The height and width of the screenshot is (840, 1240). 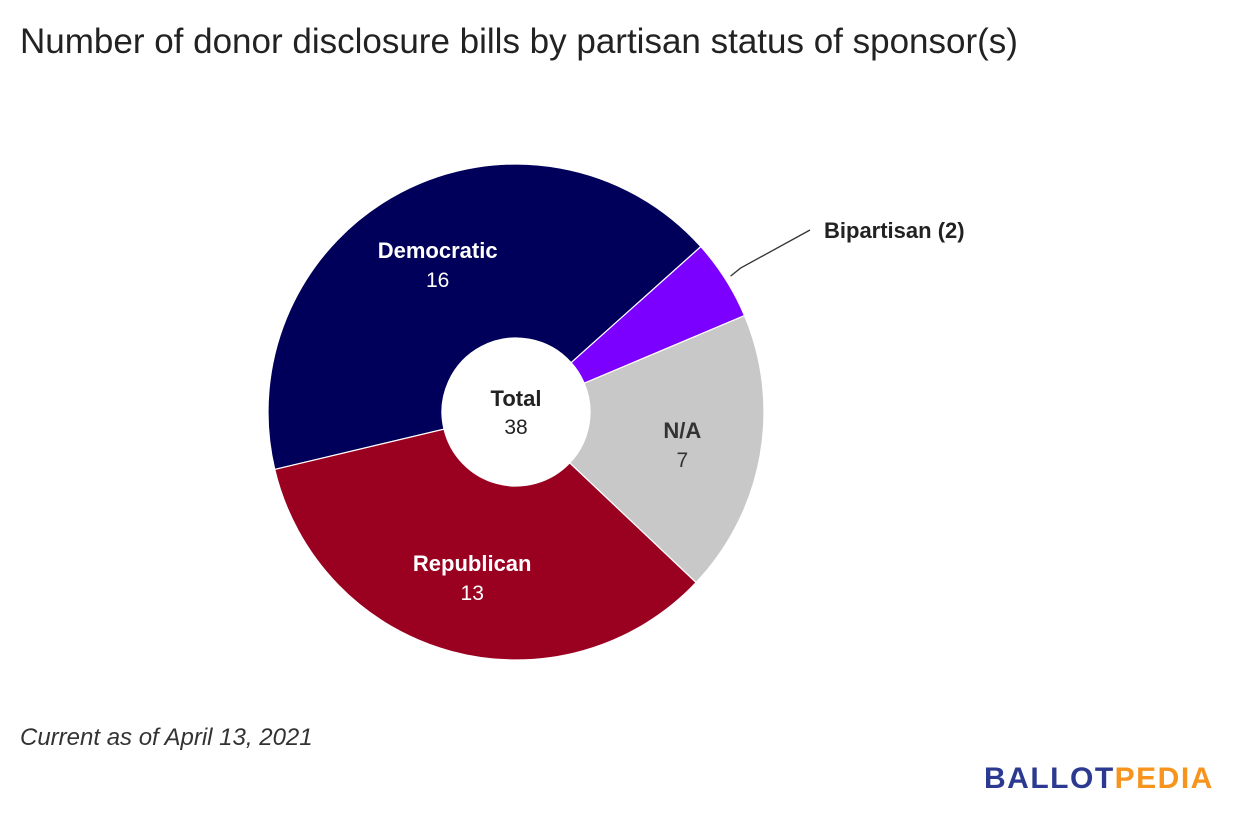 What do you see at coordinates (770, 253) in the screenshot?
I see `callout-line-bipartisan` at bounding box center [770, 253].